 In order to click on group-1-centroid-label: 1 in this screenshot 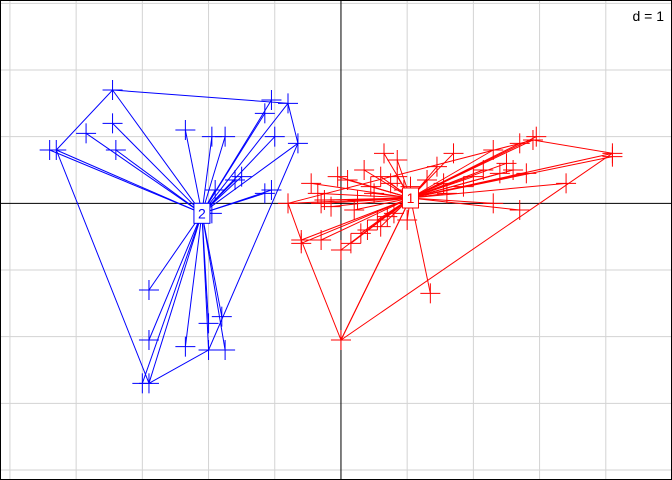, I will do `click(411, 198)`.